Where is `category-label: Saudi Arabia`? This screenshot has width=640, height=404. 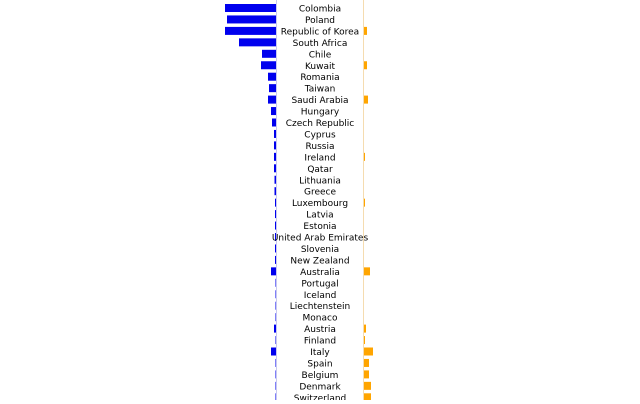 category-label: Saudi Arabia is located at coordinates (319, 101).